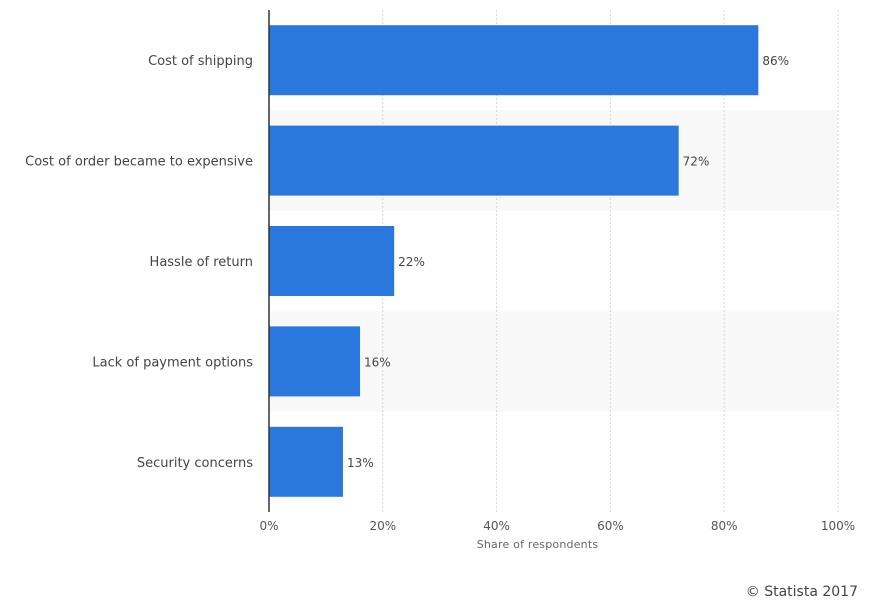  What do you see at coordinates (201, 262) in the screenshot?
I see `category-label: Hassle of return` at bounding box center [201, 262].